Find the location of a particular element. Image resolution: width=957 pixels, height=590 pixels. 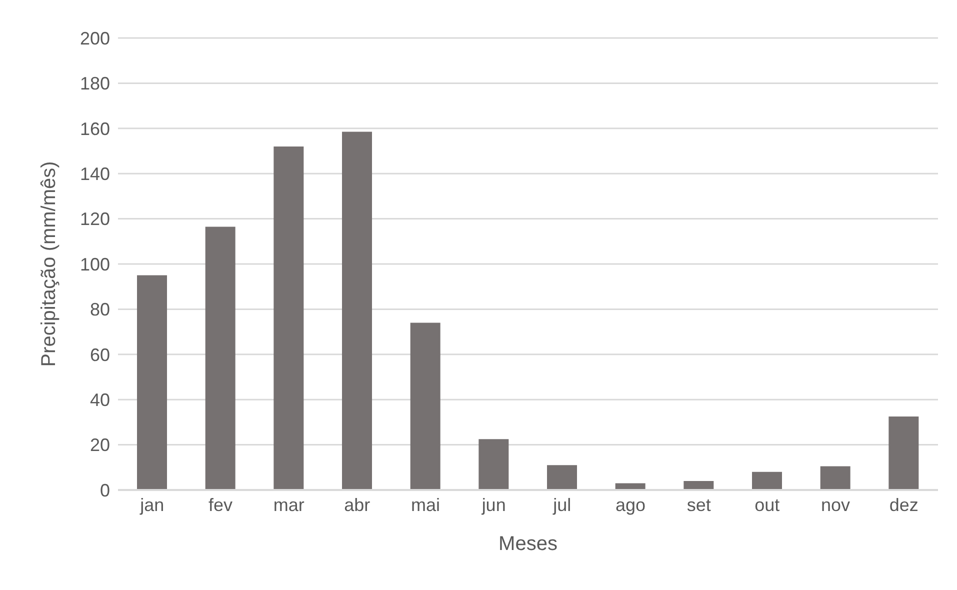

x-tick-label: jul is located at coordinates (562, 504).